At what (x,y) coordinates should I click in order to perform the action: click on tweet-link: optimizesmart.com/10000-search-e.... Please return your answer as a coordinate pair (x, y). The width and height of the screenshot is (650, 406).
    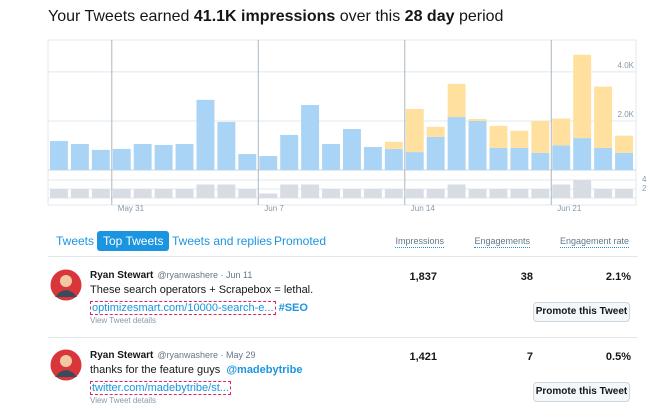
    Looking at the image, I should click on (183, 308).